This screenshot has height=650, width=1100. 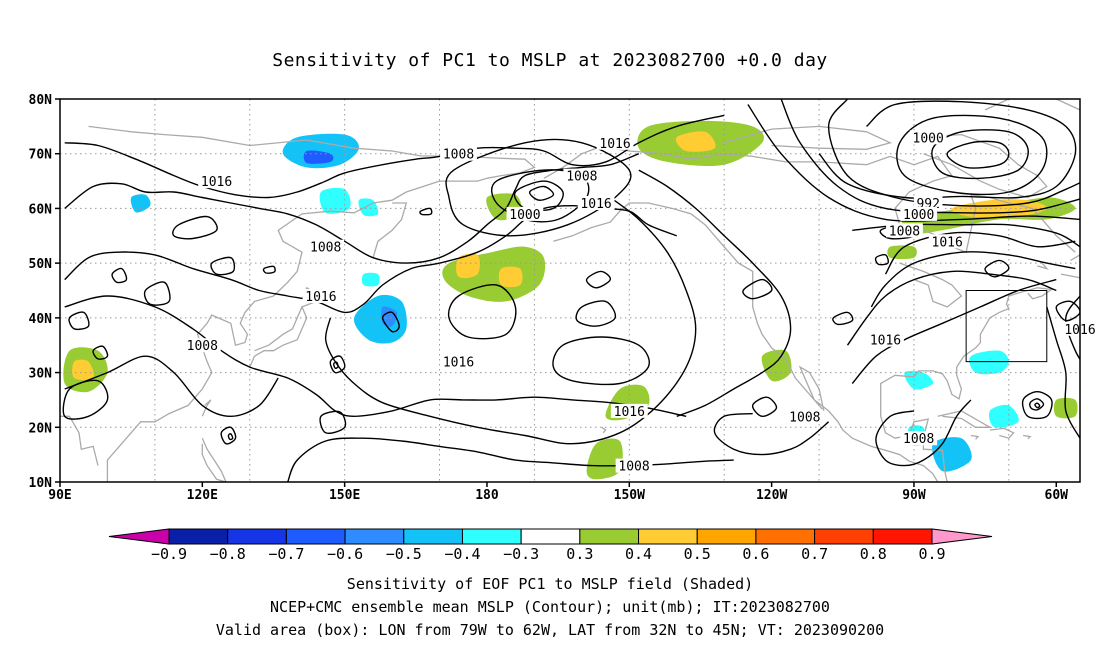 What do you see at coordinates (914, 495) in the screenshot?
I see `lon-tick-label: 90W` at bounding box center [914, 495].